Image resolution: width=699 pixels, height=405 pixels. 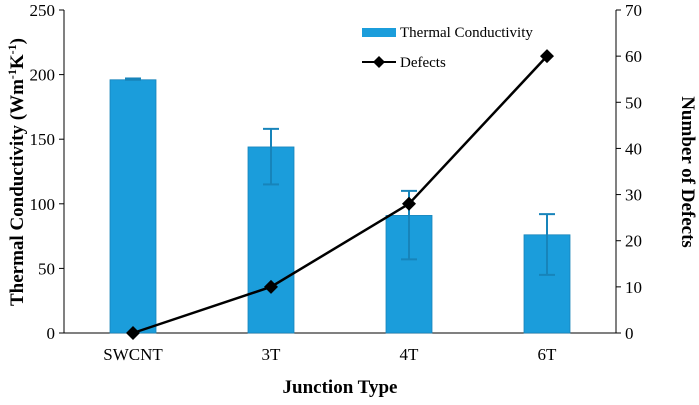 I want to click on legend-marker-defects, so click(x=379, y=62).